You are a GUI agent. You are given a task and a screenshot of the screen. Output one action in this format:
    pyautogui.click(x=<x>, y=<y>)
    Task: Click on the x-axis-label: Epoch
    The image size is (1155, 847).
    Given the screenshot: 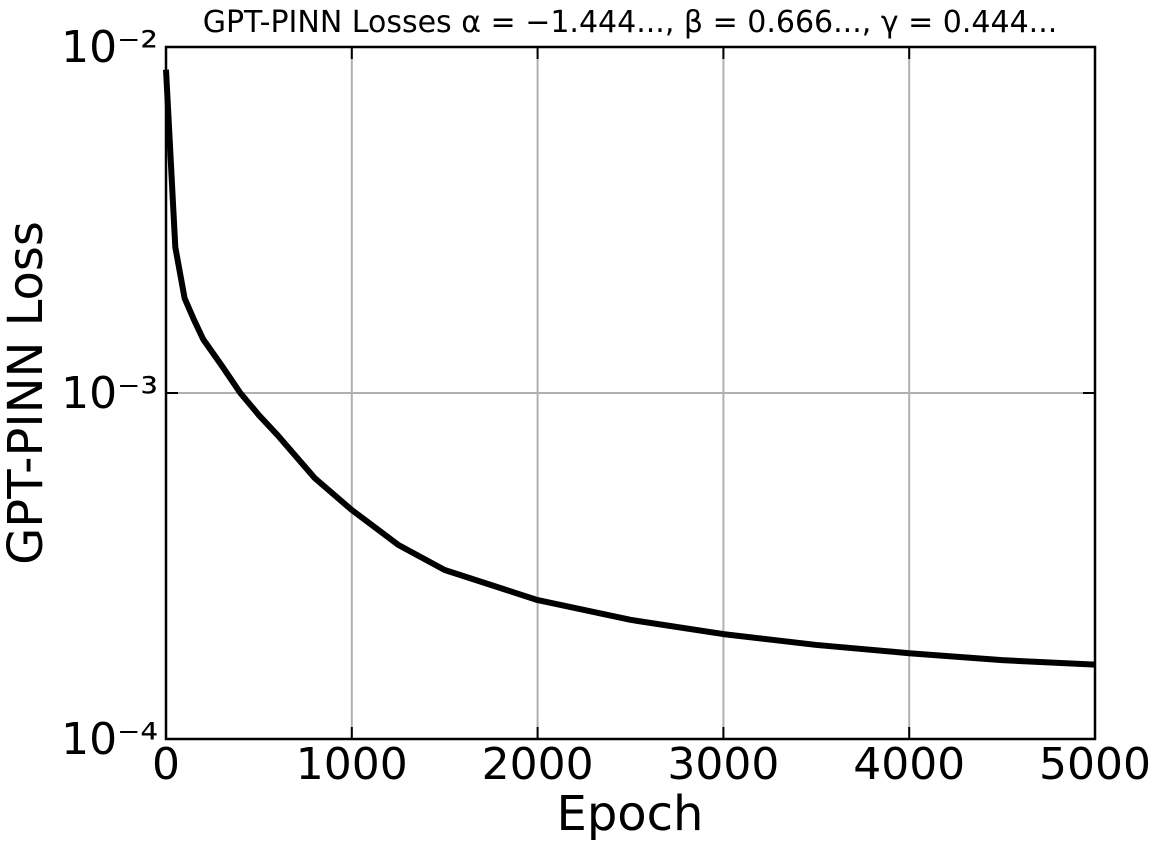 What is the action you would take?
    pyautogui.click(x=630, y=814)
    